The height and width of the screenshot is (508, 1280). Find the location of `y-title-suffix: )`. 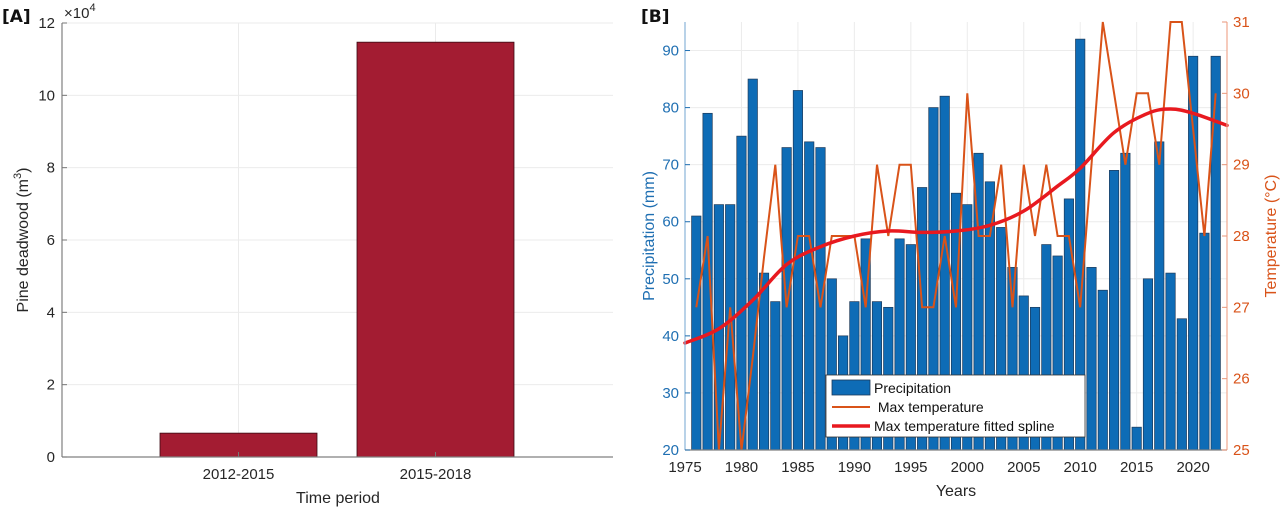

y-title-suffix: ) is located at coordinates (23, 170).